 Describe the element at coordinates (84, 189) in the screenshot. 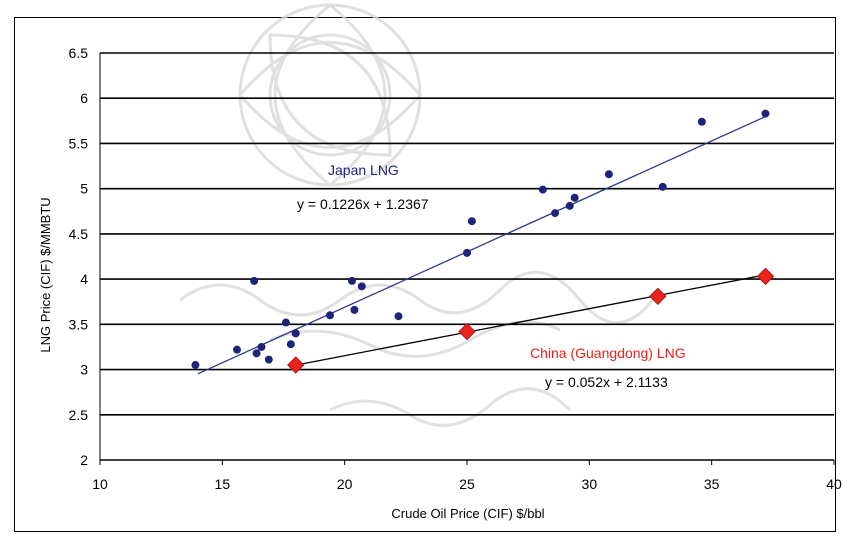

I see `y-tick-label: 5` at that location.